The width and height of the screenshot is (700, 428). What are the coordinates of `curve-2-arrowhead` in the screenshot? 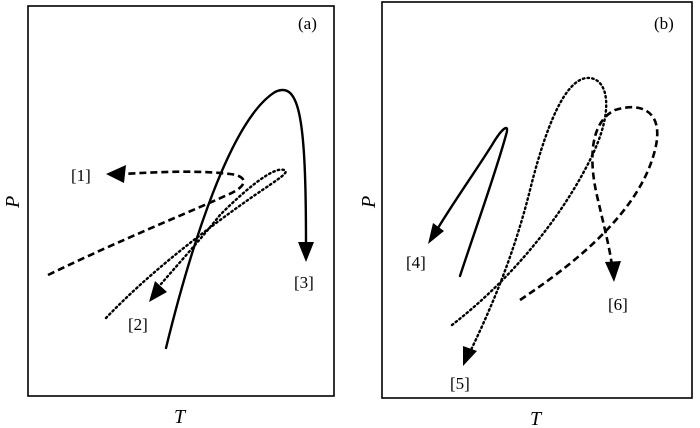 It's located at (158, 291).